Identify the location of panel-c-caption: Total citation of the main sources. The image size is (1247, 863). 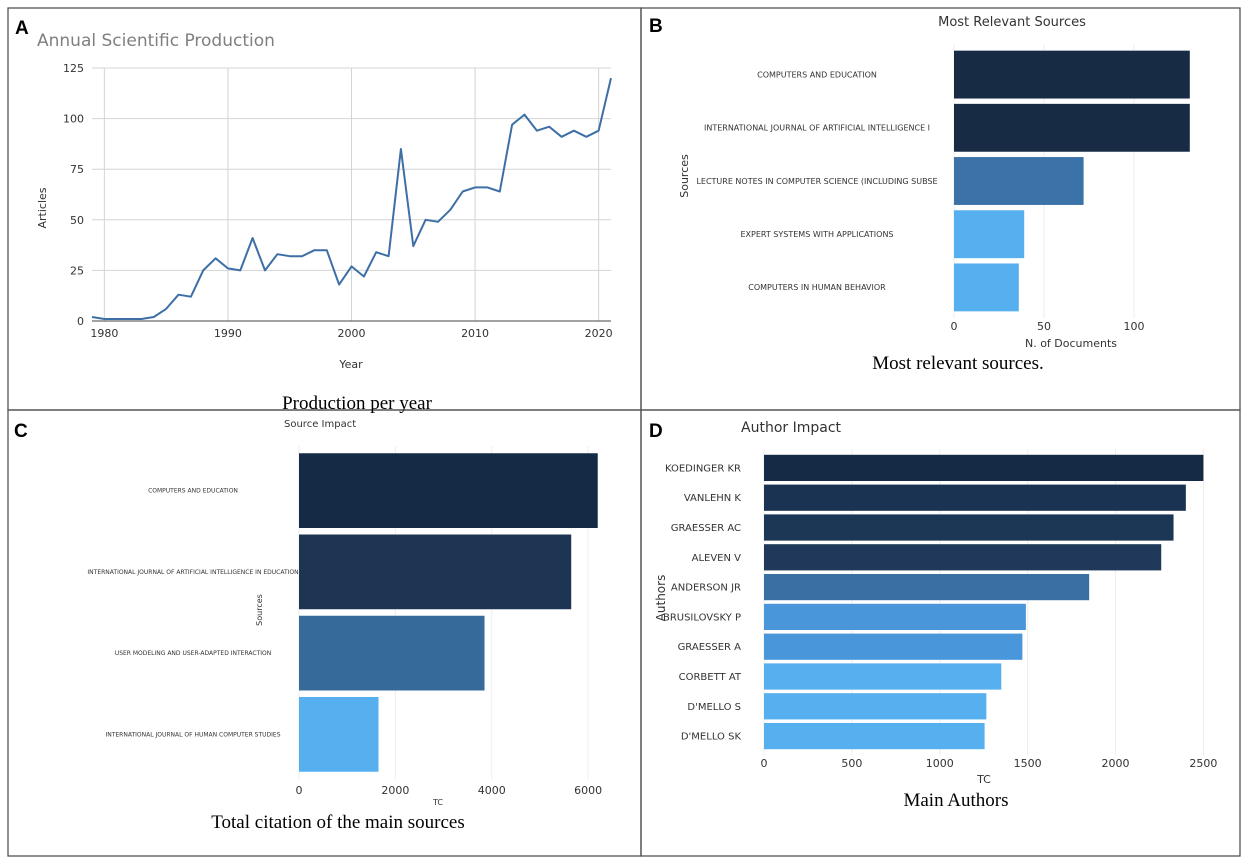
(338, 822).